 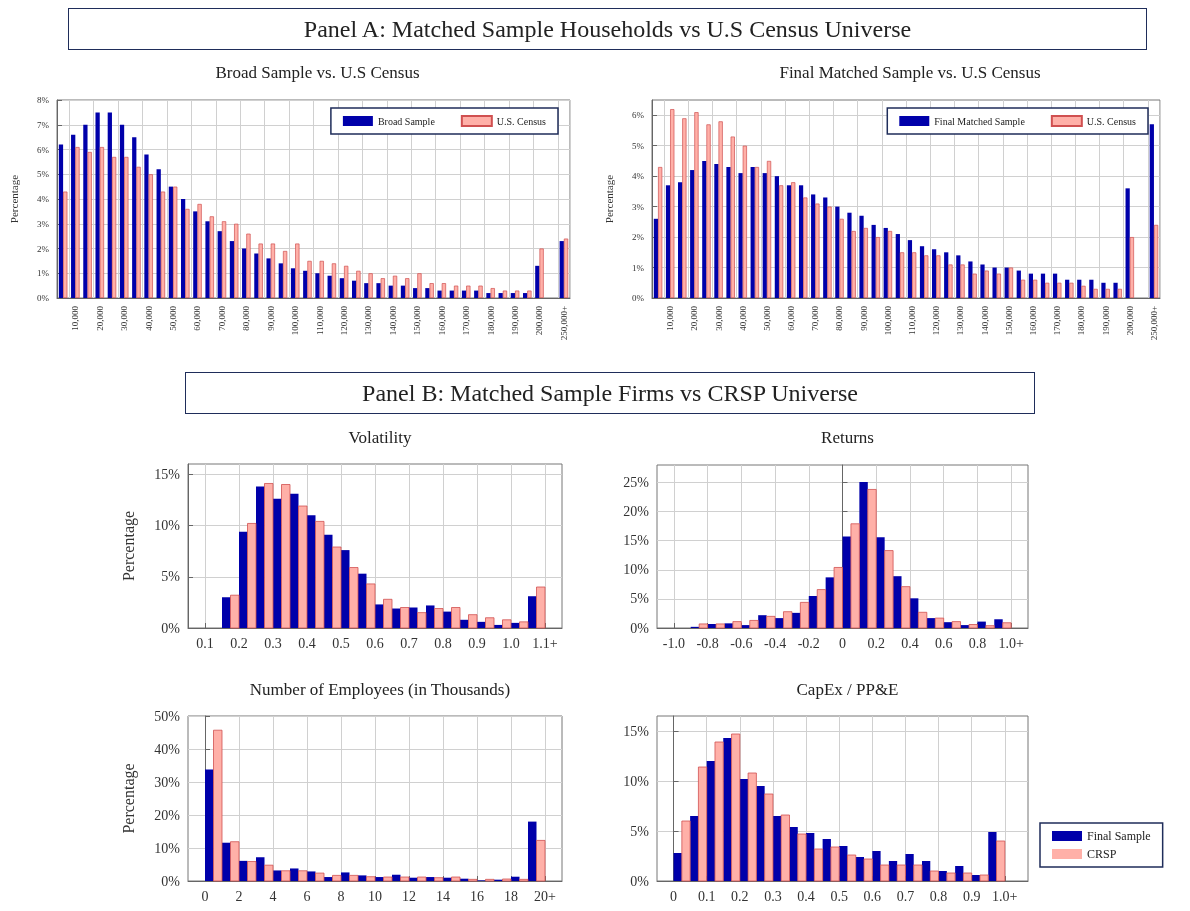 What do you see at coordinates (270, 318) in the screenshot?
I see `x-tick-label: 90,000` at bounding box center [270, 318].